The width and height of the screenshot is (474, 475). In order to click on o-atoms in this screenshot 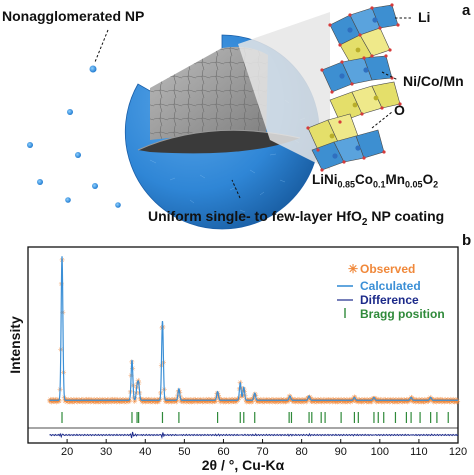, I will do `click(354, 87)`.